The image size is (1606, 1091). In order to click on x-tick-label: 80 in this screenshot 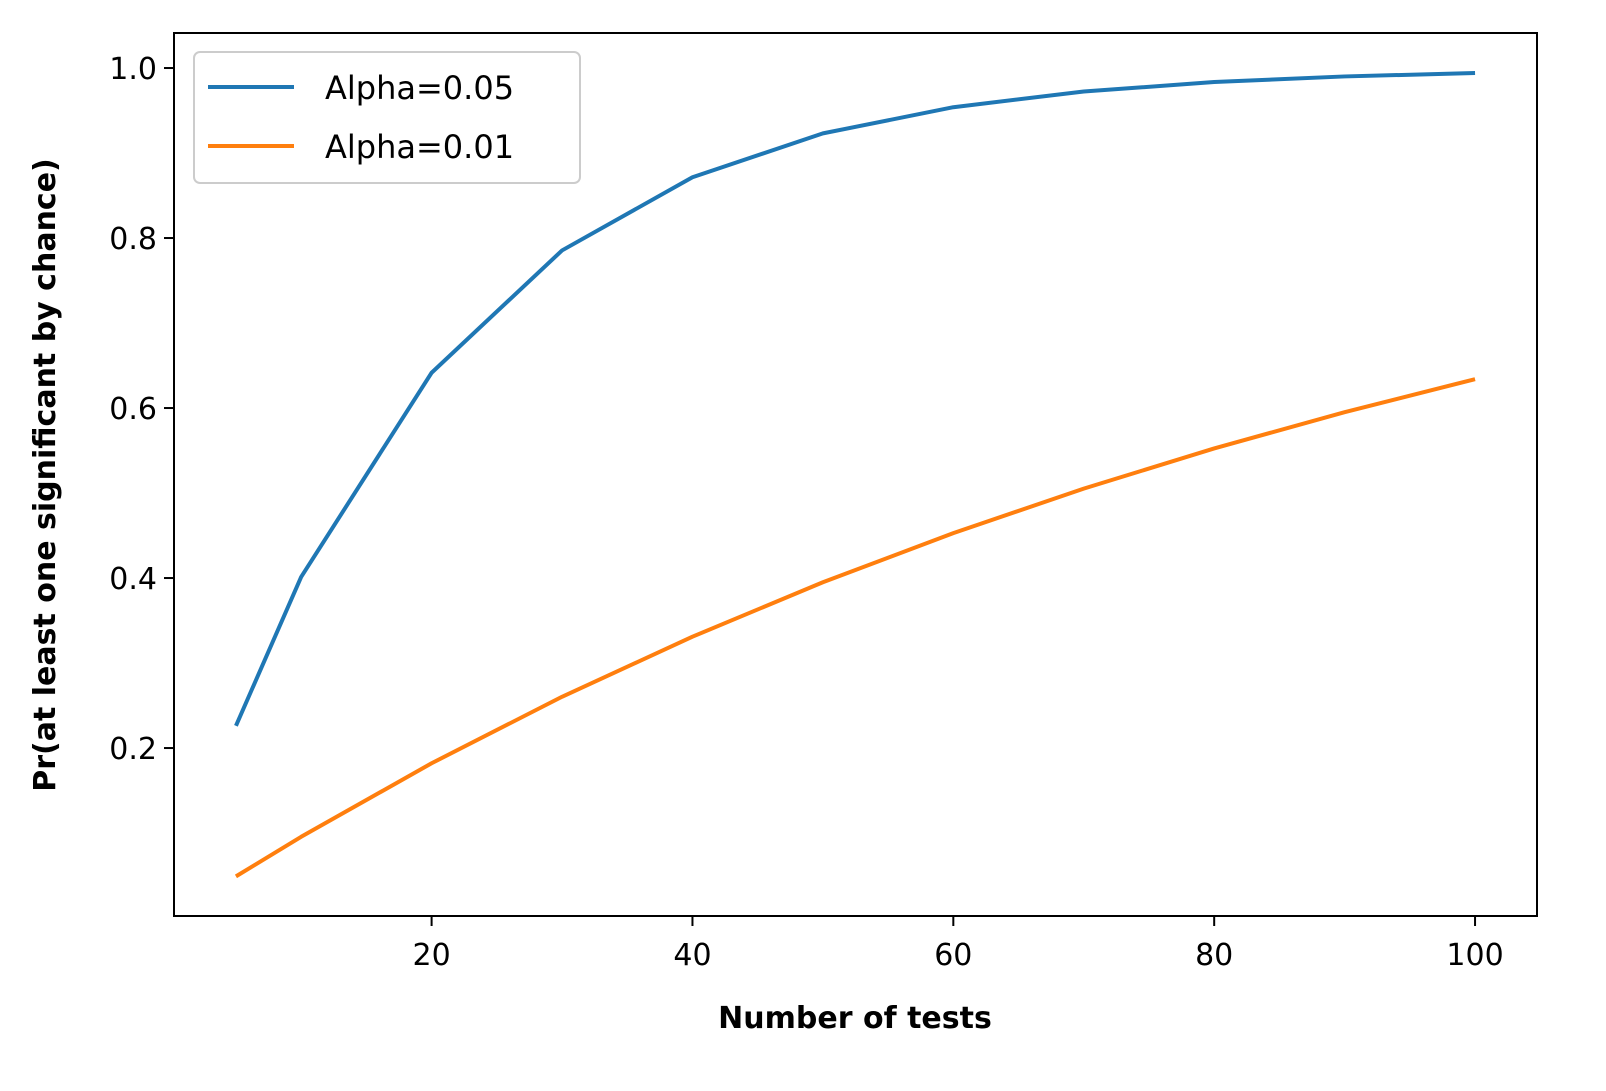, I will do `click(1214, 955)`.